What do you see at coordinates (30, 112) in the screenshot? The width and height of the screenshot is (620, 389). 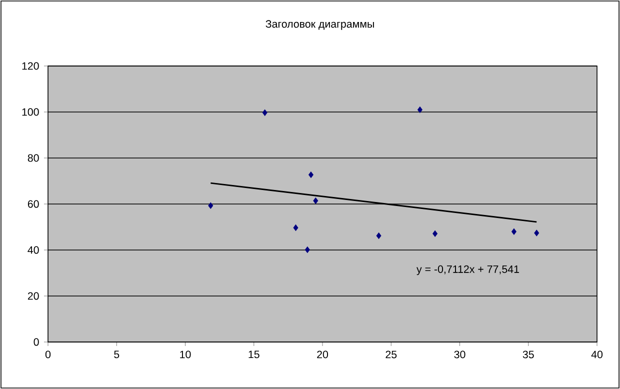 I see `y-tick-label: 100` at bounding box center [30, 112].